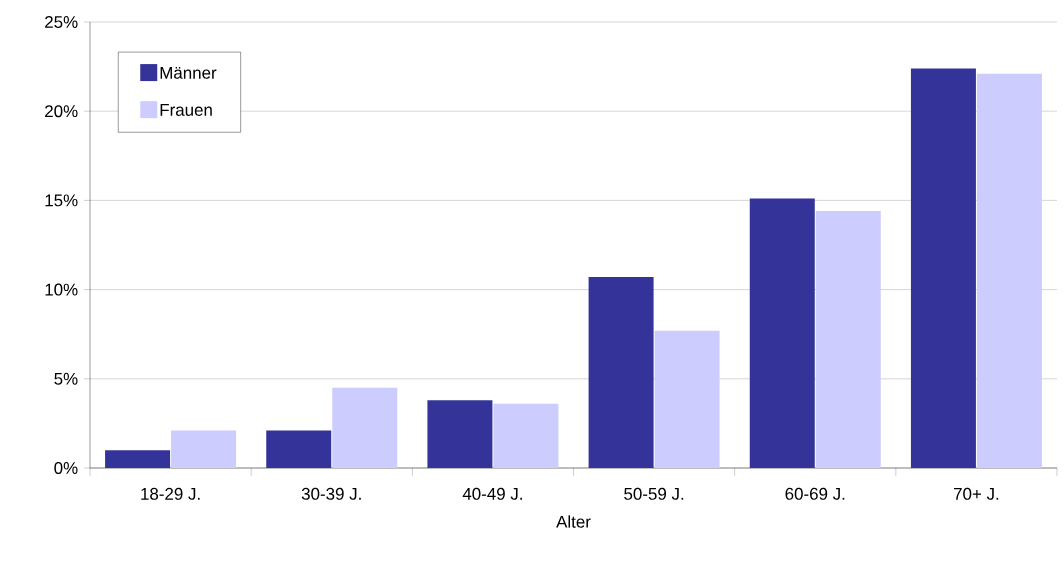 This screenshot has height=567, width=1064. Describe the element at coordinates (66, 468) in the screenshot. I see `y-tick-label: 0%` at that location.